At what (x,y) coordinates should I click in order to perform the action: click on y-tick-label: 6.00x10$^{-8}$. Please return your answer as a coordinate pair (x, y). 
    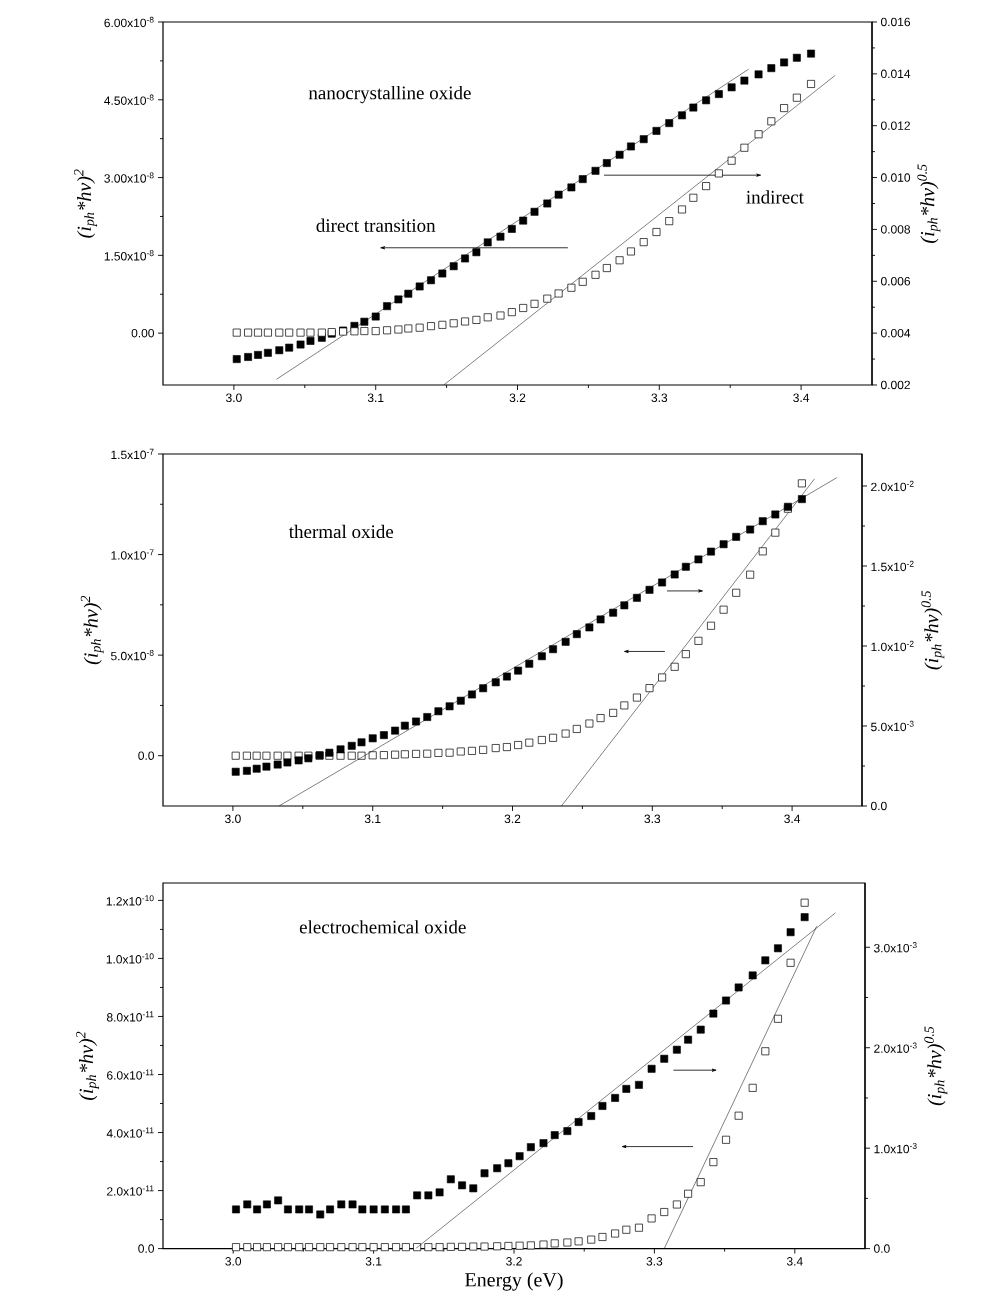
    Looking at the image, I should click on (129, 22).